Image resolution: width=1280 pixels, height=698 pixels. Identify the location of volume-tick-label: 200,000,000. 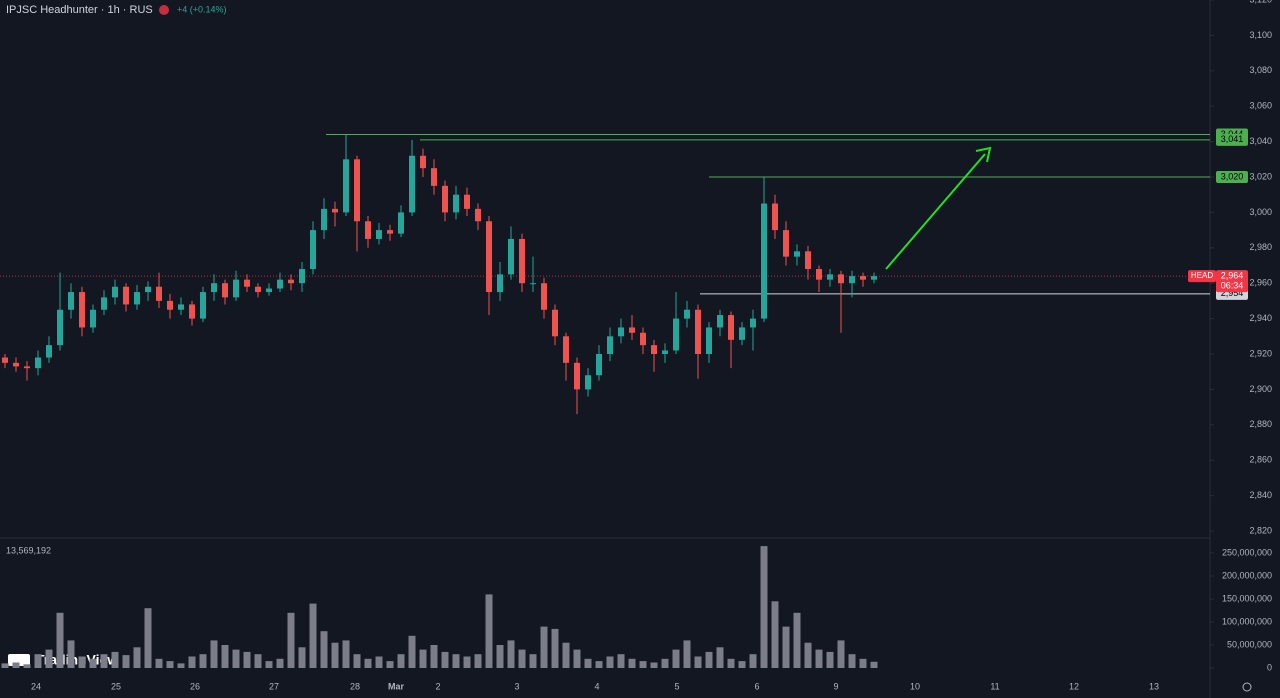
(1247, 575).